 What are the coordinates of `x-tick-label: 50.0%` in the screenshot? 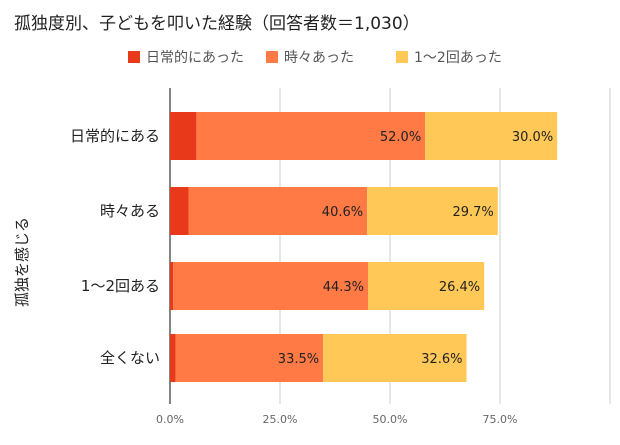 It's located at (390, 419).